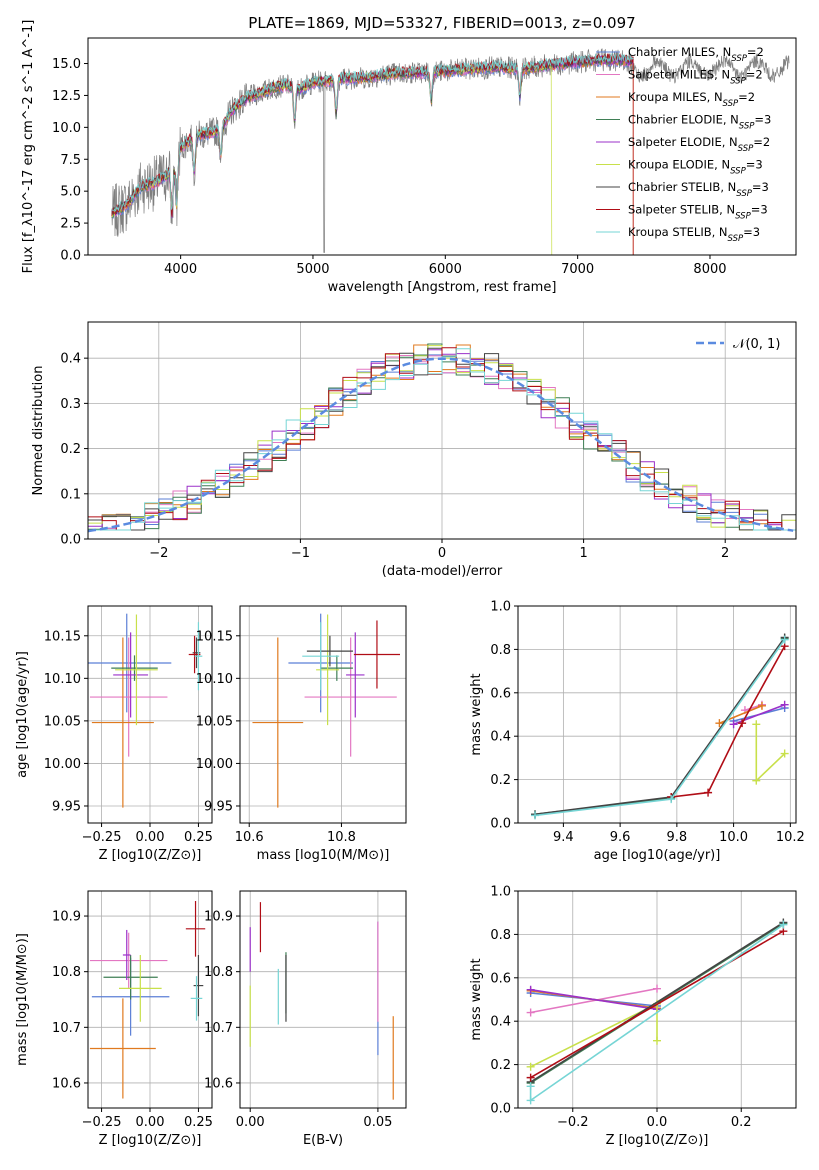 This screenshot has height=1170, width=819. I want to click on y-tick-label: 0.6, so click(500, 978).